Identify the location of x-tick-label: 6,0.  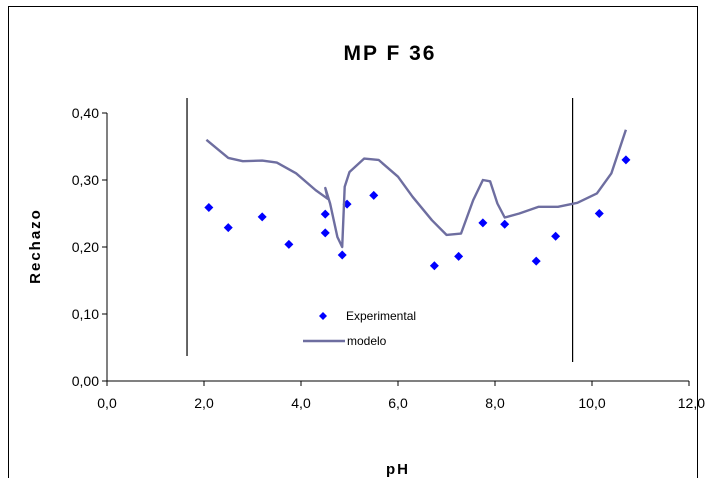
(398, 403).